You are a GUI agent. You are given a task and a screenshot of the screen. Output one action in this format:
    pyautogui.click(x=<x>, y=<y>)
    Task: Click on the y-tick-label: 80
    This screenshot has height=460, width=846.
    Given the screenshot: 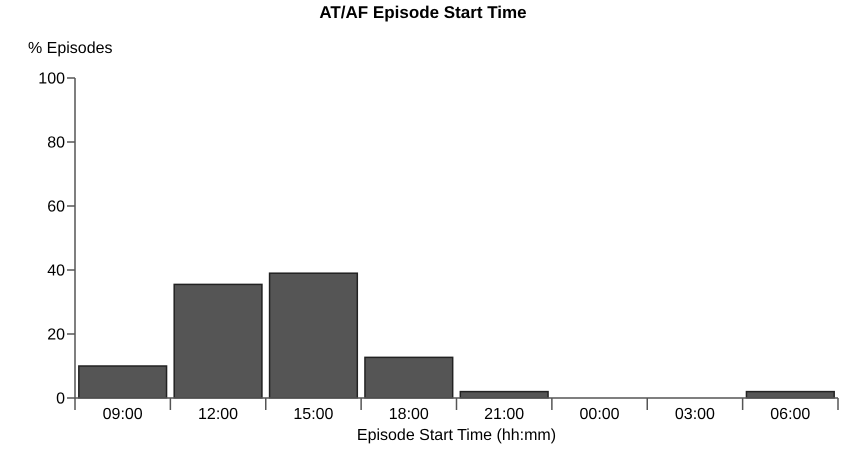 What is the action you would take?
    pyautogui.click(x=56, y=143)
    